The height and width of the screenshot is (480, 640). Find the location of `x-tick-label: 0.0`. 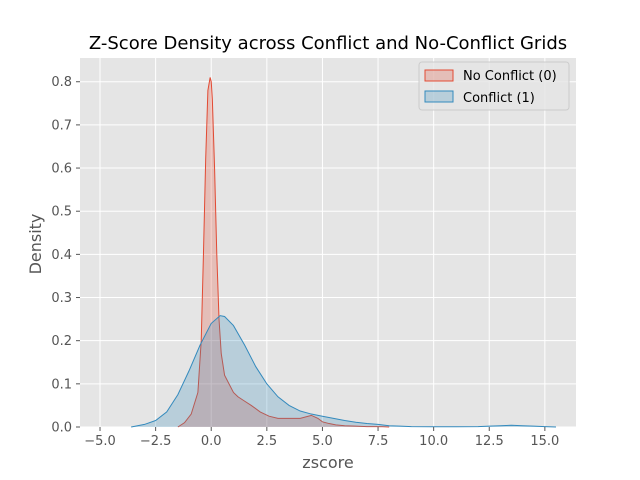

x-tick-label: 0.0 is located at coordinates (211, 441).